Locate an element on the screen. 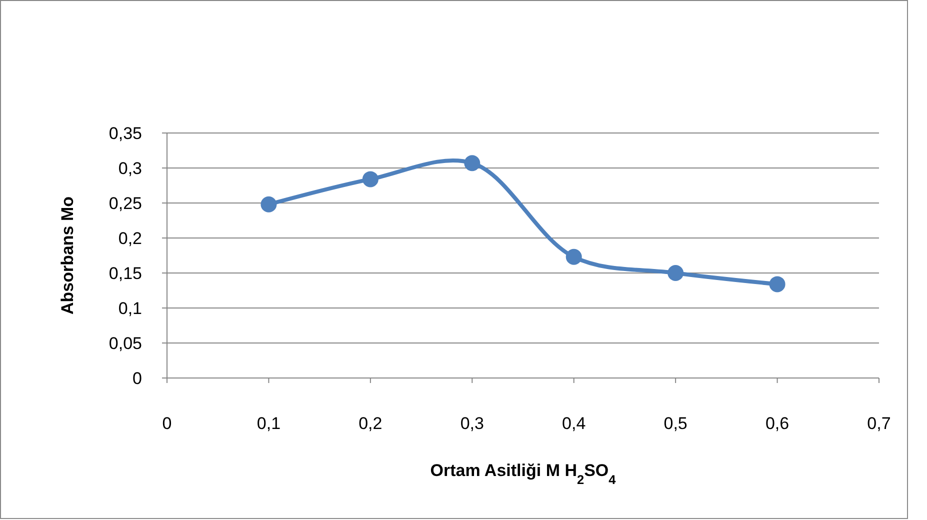  x-tick-label: 0,3 is located at coordinates (472, 423).